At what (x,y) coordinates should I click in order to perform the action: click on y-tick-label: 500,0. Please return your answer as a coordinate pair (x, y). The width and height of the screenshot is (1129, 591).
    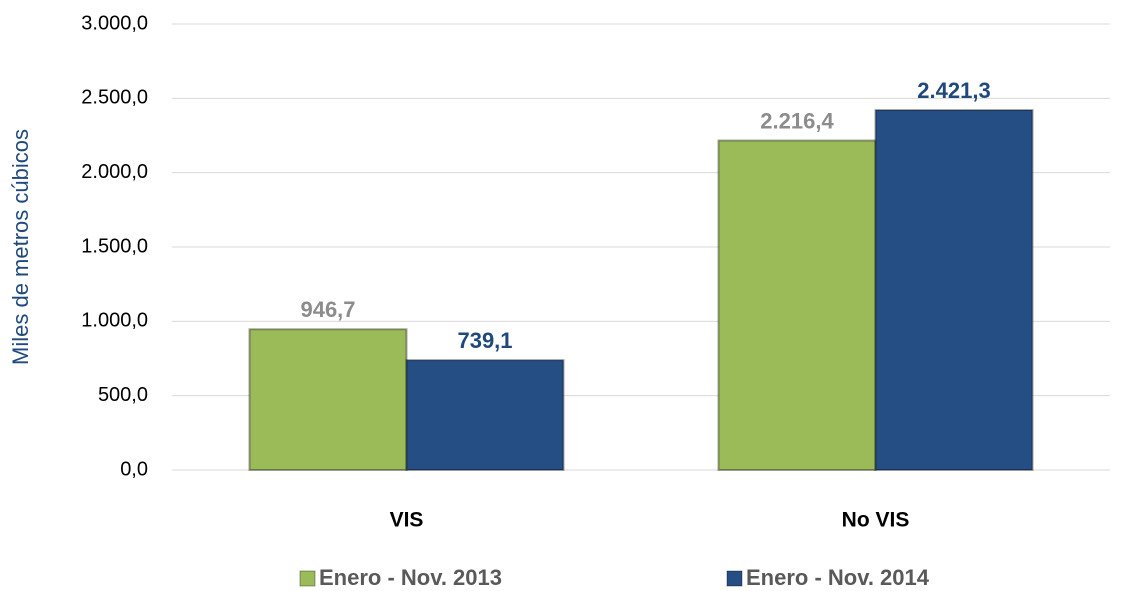
    Looking at the image, I should click on (123, 395).